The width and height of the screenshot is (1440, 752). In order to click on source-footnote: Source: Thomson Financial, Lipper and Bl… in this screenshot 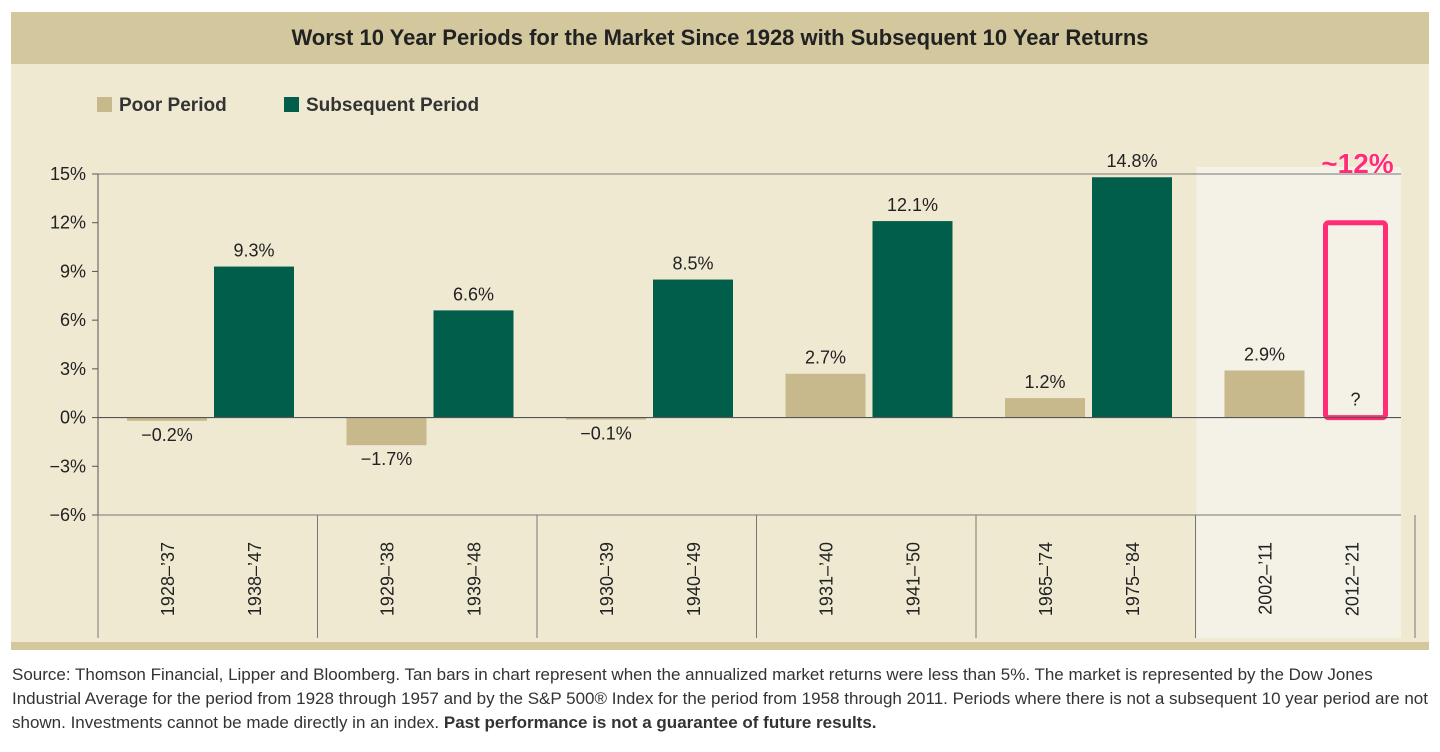, I will do `click(722, 699)`.